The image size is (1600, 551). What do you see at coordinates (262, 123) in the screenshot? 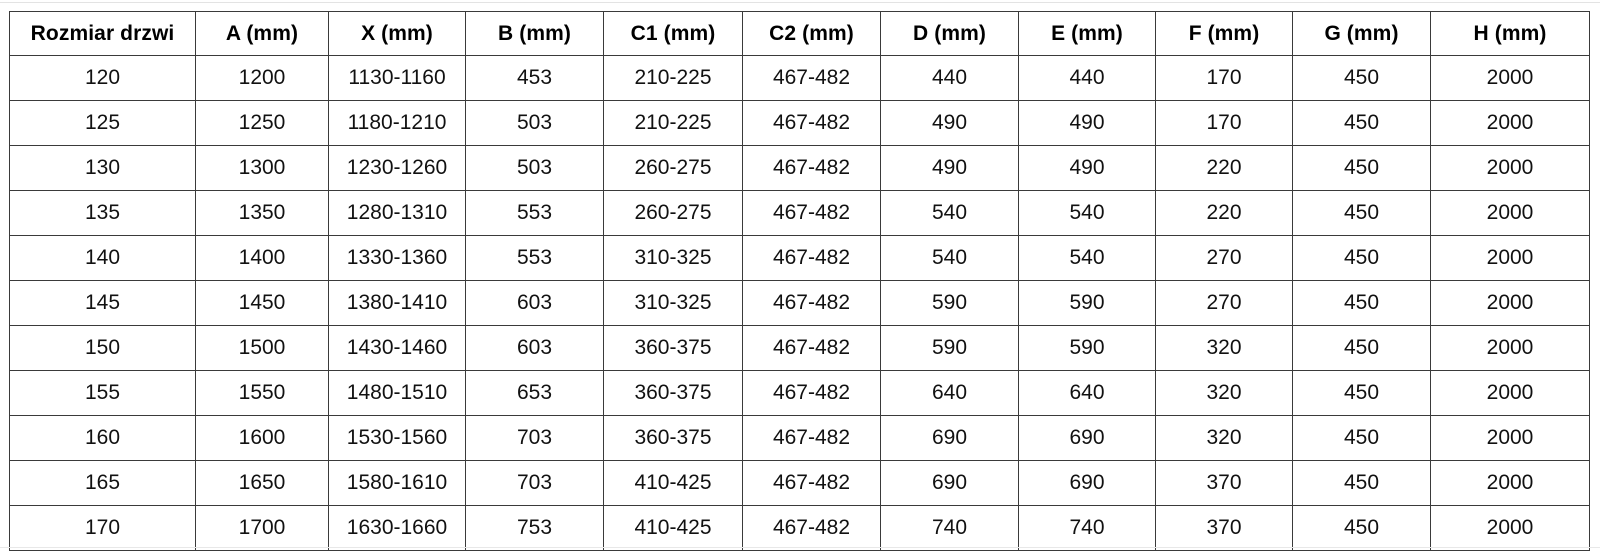
I see `table-cell-r1-c1: 1250` at bounding box center [262, 123].